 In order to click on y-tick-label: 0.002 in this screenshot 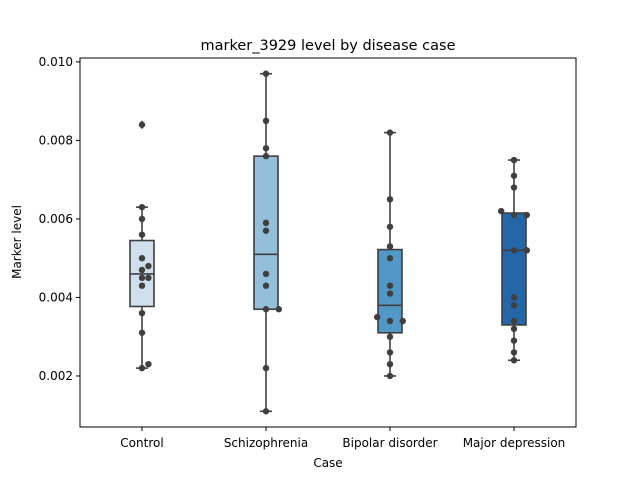, I will do `click(56, 376)`.